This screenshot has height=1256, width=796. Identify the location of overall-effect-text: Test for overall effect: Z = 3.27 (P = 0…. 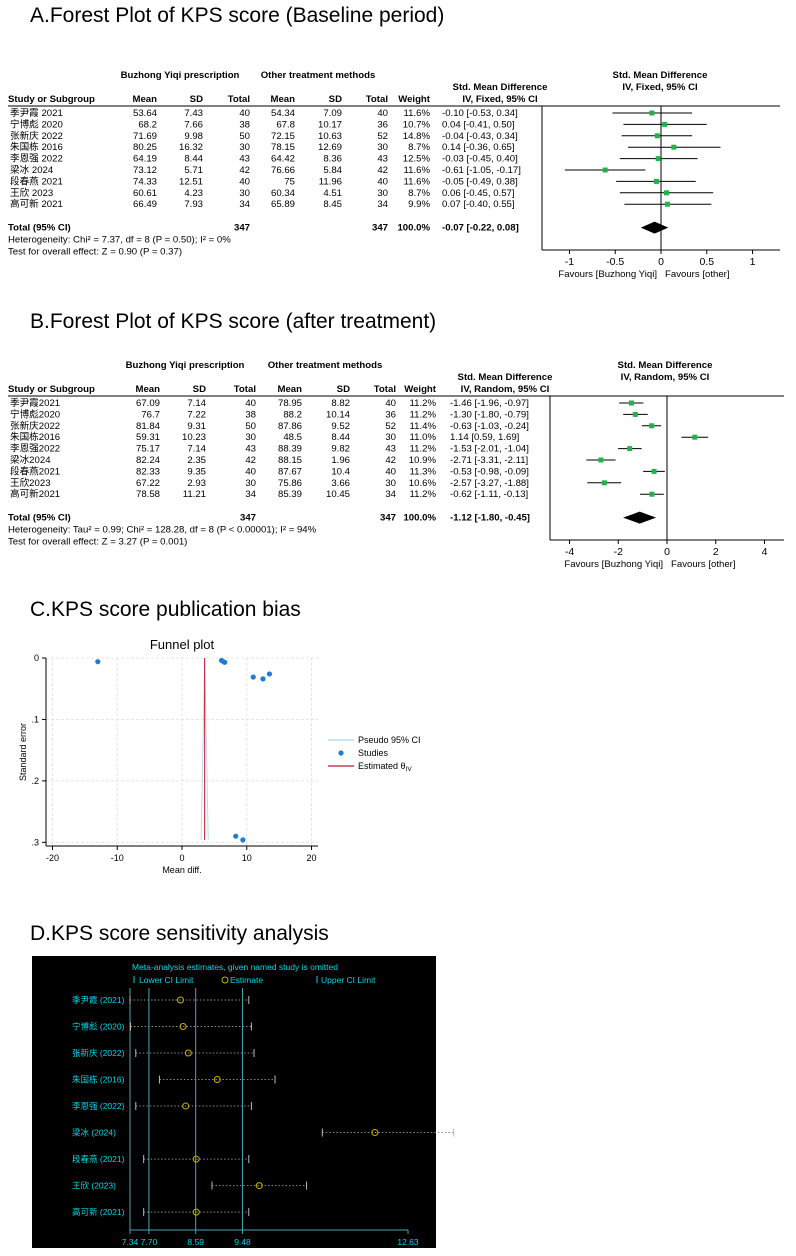
(97, 542).